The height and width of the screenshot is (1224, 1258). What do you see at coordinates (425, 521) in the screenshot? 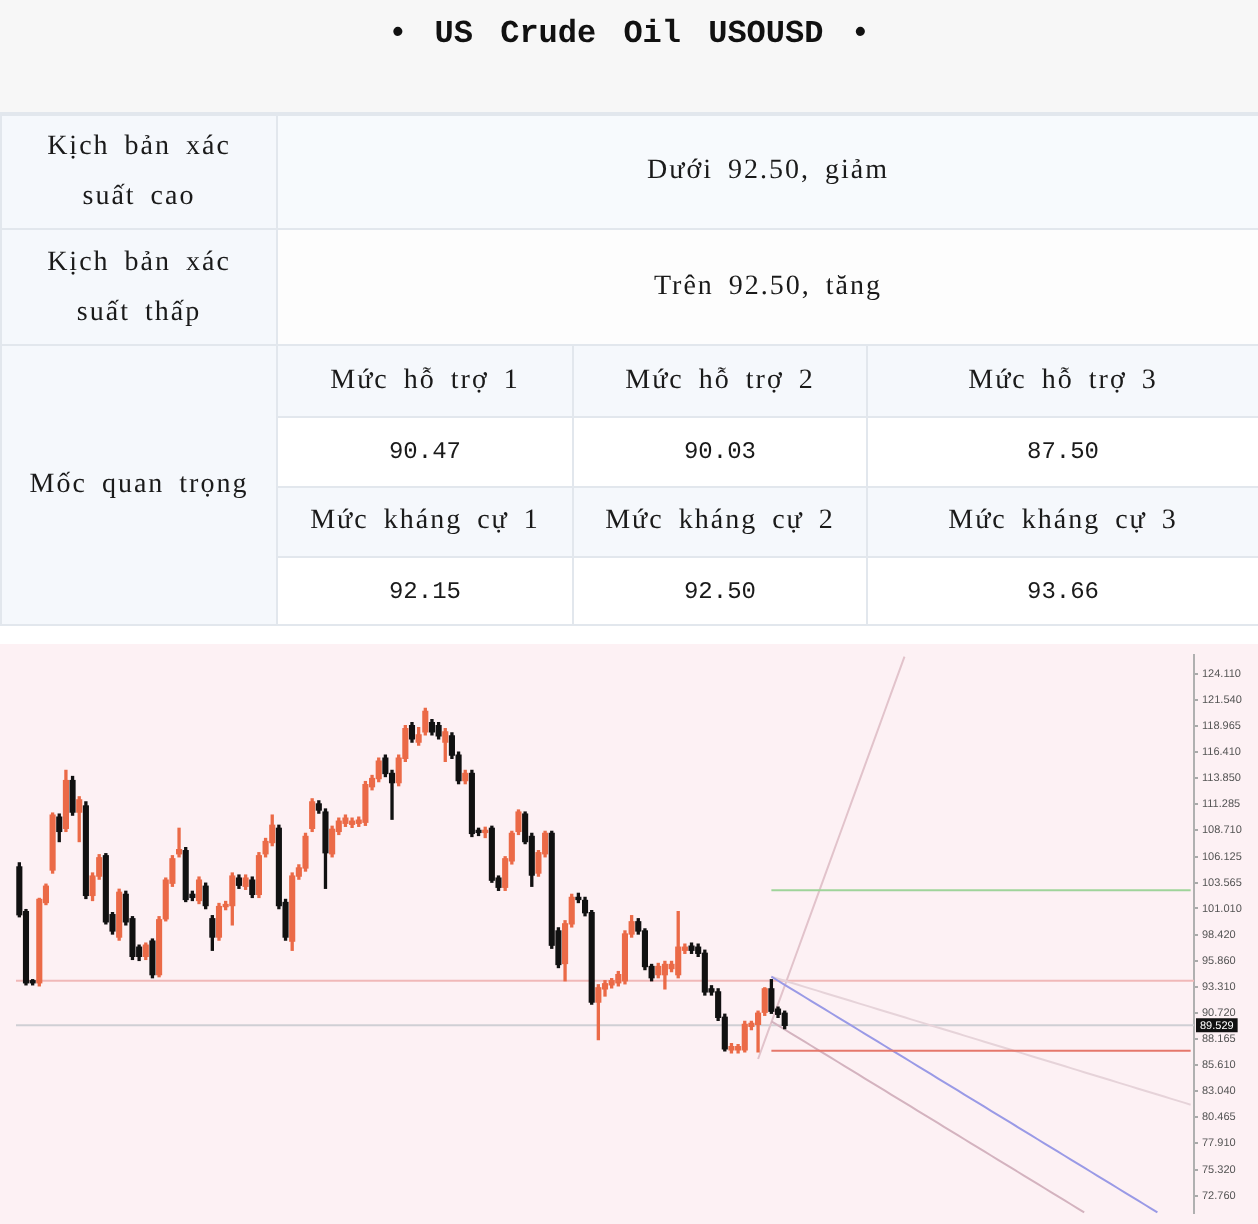
I see `text: Mức kháng cự 1` at bounding box center [425, 521].